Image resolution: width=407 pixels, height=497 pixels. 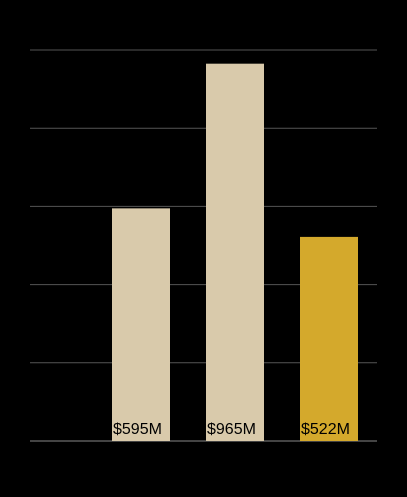 What do you see at coordinates (231, 429) in the screenshot?
I see `value-label: $965M` at bounding box center [231, 429].